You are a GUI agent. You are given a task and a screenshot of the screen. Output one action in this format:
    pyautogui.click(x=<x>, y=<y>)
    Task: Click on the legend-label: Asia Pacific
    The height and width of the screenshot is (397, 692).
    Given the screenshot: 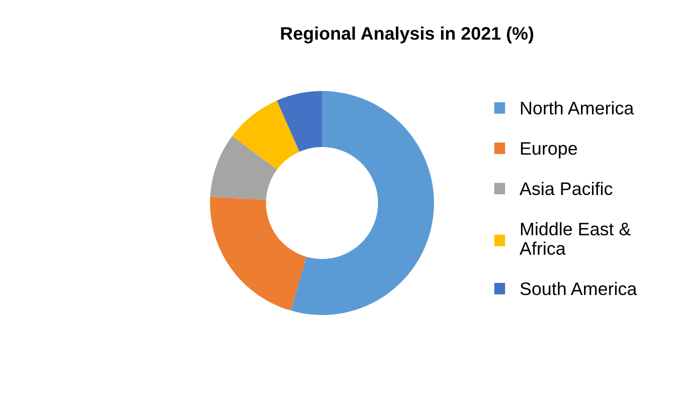 What is the action you would take?
    pyautogui.click(x=566, y=189)
    